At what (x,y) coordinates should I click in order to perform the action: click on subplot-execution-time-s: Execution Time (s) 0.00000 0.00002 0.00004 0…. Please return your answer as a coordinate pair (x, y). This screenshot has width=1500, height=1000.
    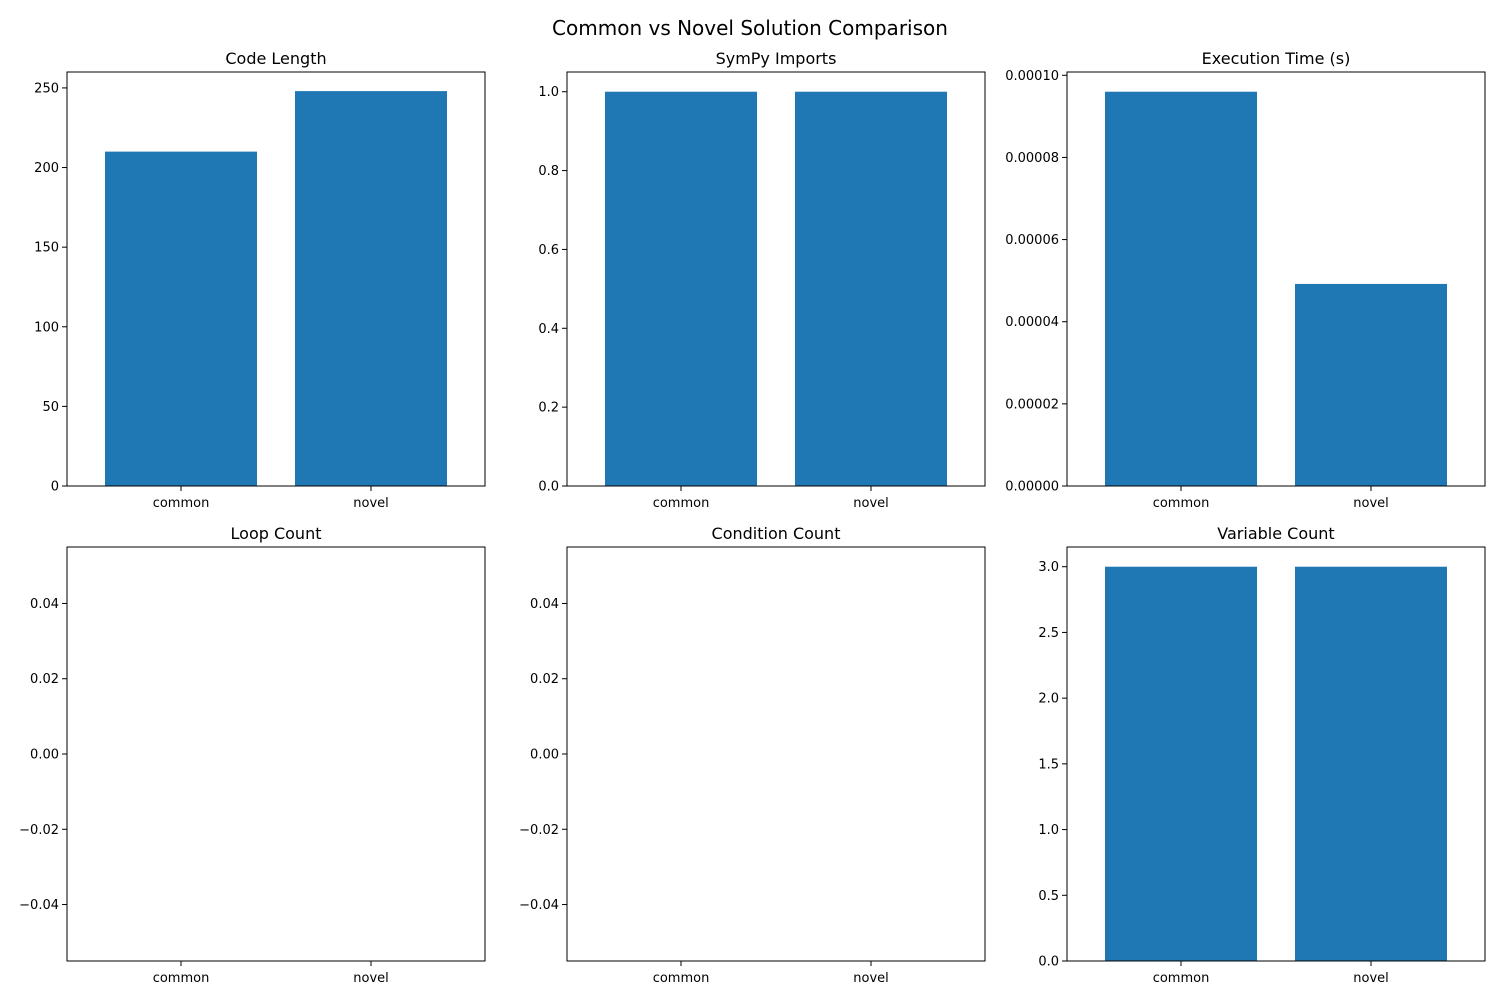
    Looking at the image, I should click on (1245, 280).